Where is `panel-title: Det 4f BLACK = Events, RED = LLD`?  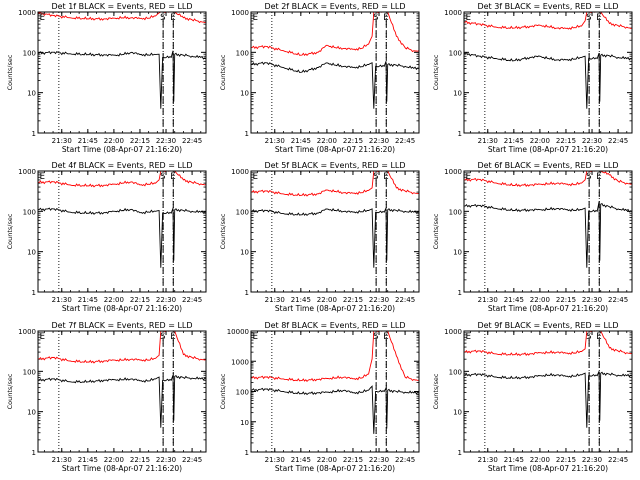 panel-title: Det 4f BLACK = Events, RED = LLD is located at coordinates (121, 165).